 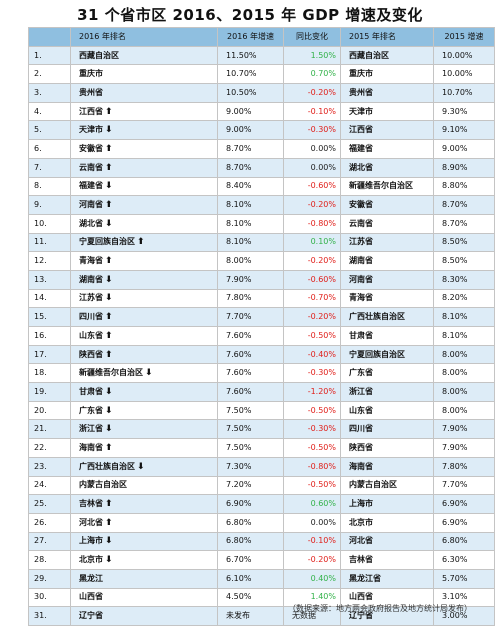 What do you see at coordinates (144, 392) in the screenshot?
I see `province-2016-cell: 甘肃省 ⬇` at bounding box center [144, 392].